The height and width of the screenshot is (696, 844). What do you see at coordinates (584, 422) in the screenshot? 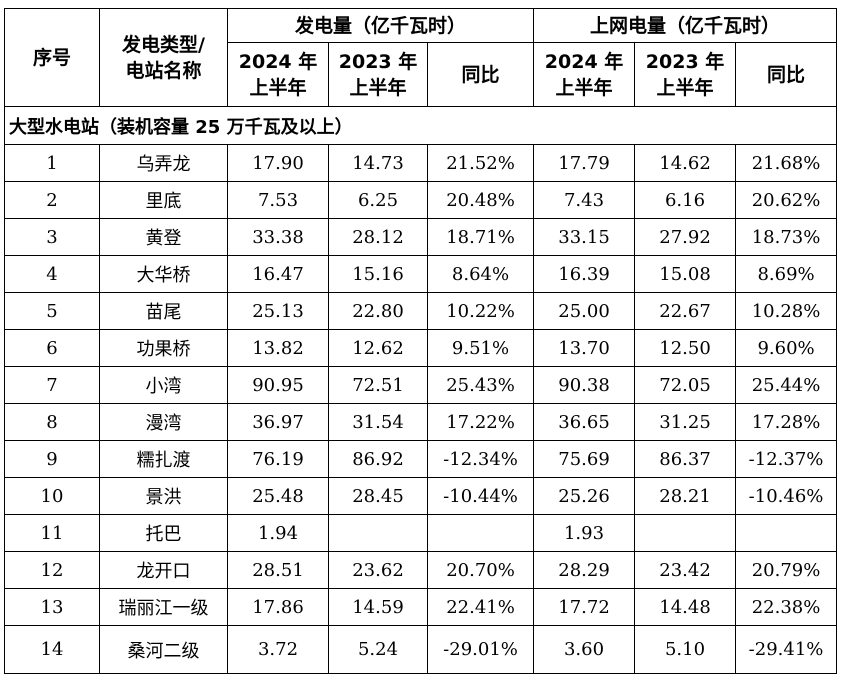
I see `cell-grid-2024: 36.65` at bounding box center [584, 422].